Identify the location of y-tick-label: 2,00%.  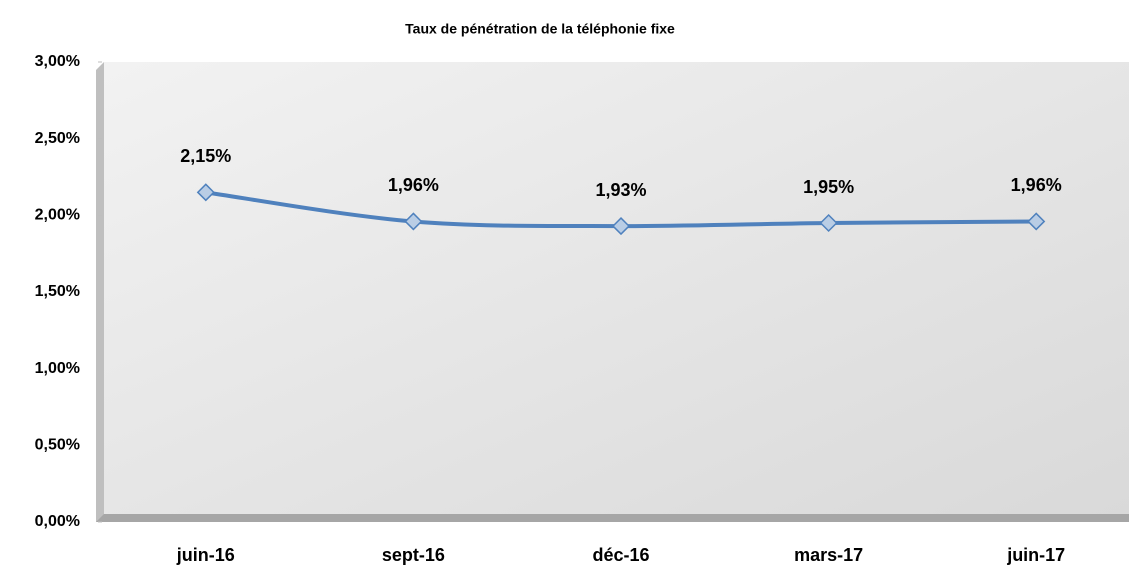
(57, 215).